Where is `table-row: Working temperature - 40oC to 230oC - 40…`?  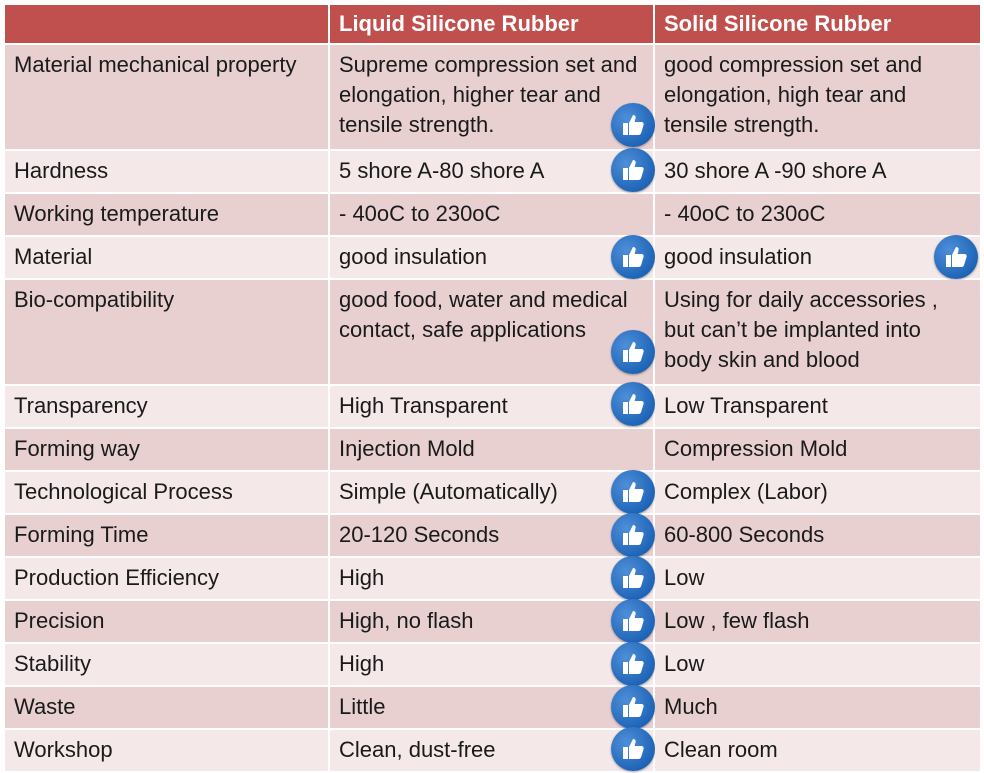
table-row: Working temperature - 40oC to 230oC - 40… is located at coordinates (492, 215).